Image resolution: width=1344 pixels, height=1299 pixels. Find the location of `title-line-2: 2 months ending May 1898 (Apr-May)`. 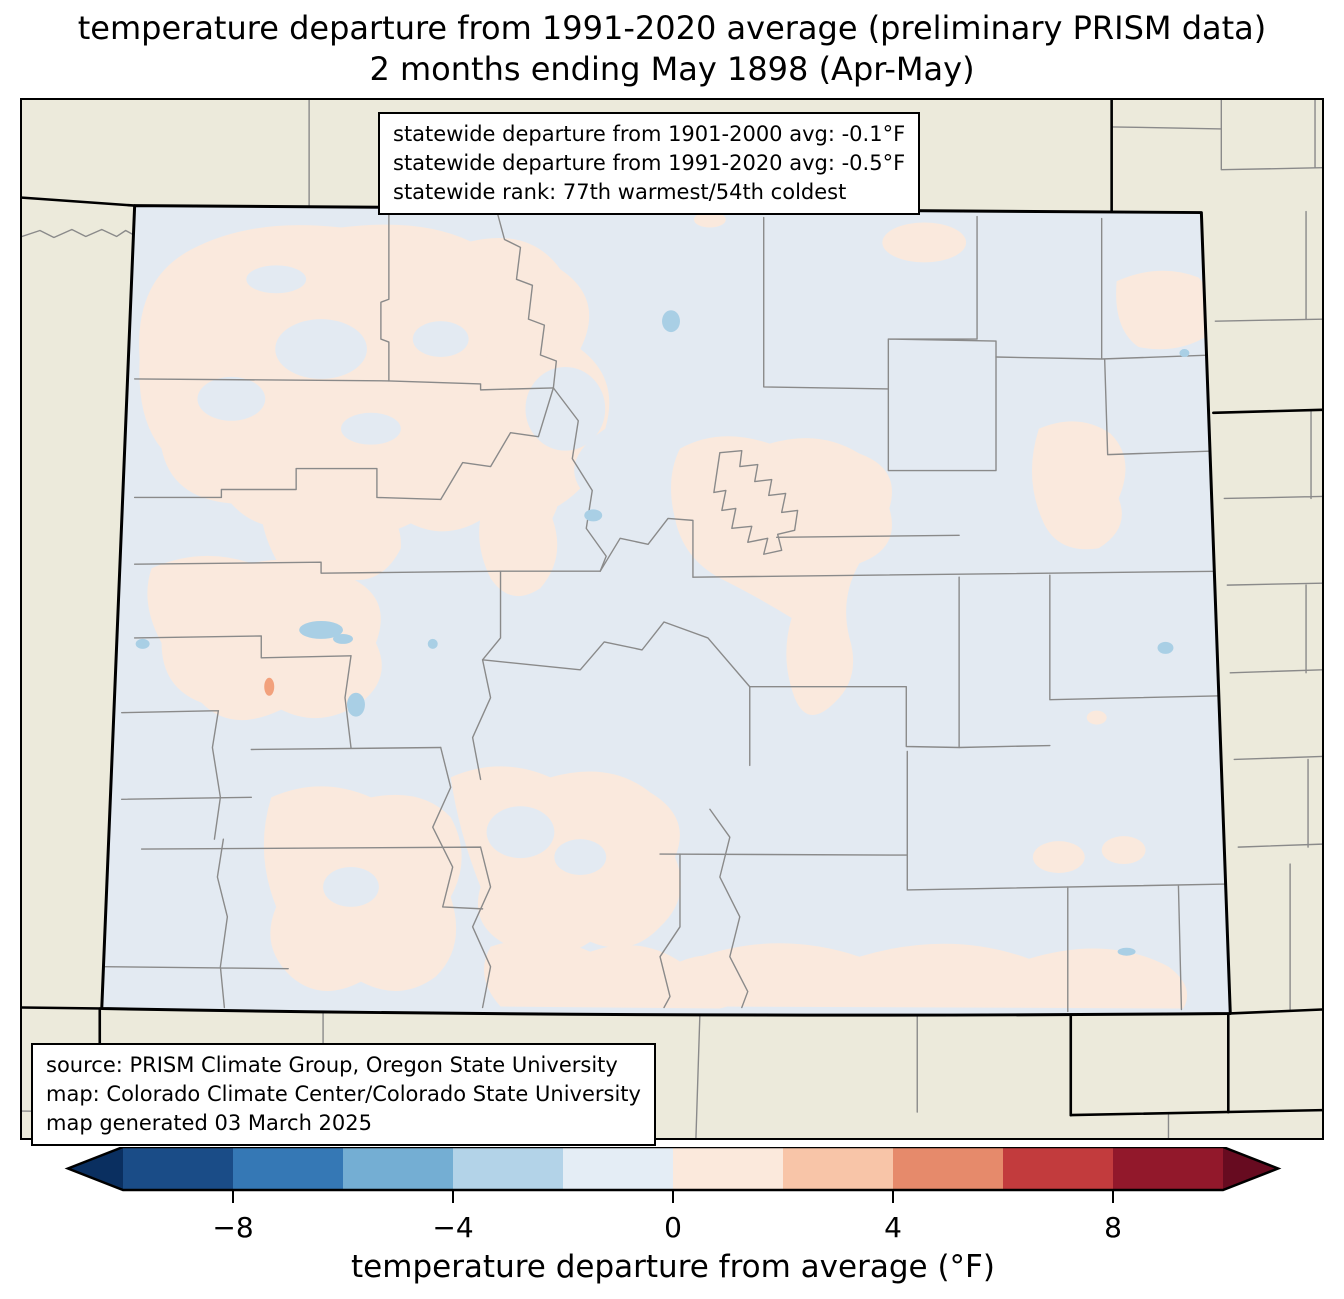

title-line-2: 2 months ending May 1898 (Apr-May) is located at coordinates (672, 69).